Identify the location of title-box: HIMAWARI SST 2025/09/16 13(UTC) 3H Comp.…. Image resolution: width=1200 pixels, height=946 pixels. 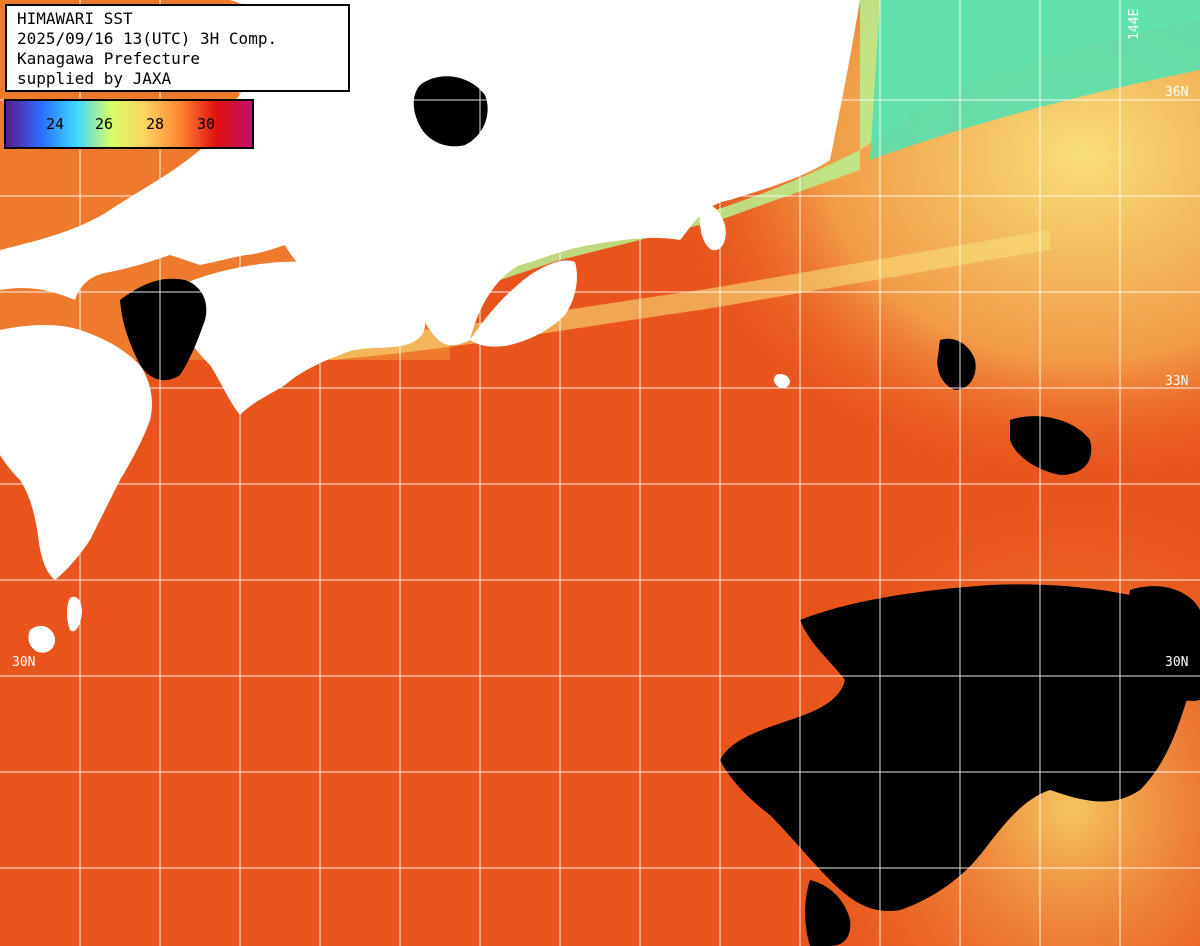
(177, 48).